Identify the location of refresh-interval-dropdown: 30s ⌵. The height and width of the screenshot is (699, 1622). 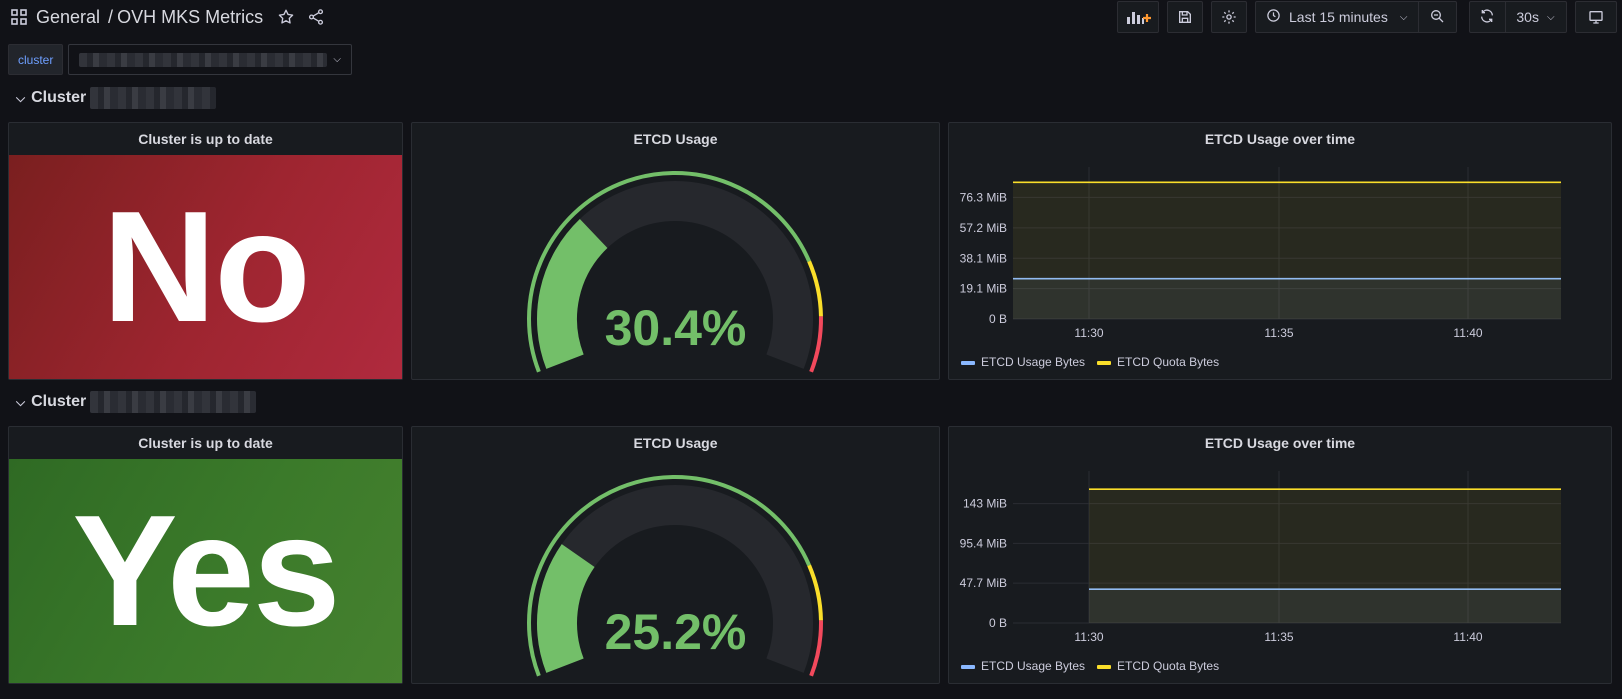
(1535, 17).